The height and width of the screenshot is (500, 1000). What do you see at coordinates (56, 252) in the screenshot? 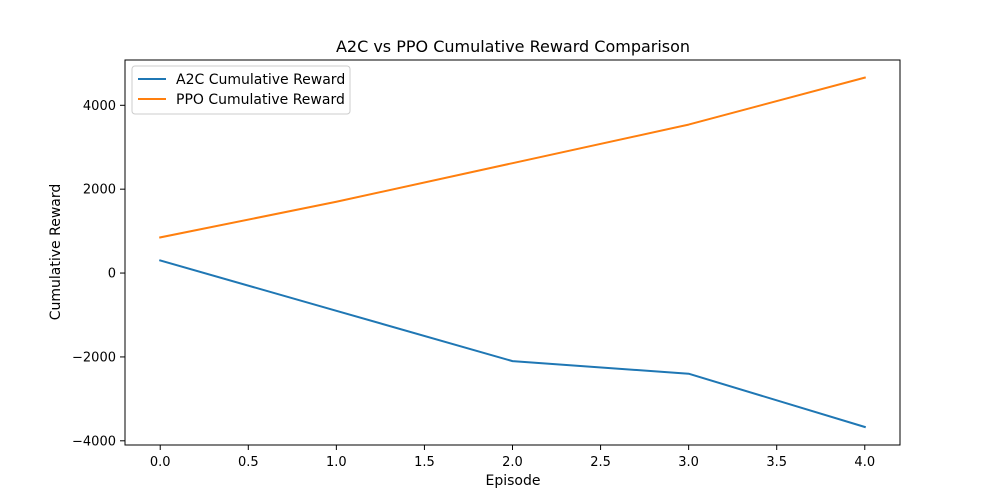
I see `y-axis-label: Cumulative Reward` at bounding box center [56, 252].